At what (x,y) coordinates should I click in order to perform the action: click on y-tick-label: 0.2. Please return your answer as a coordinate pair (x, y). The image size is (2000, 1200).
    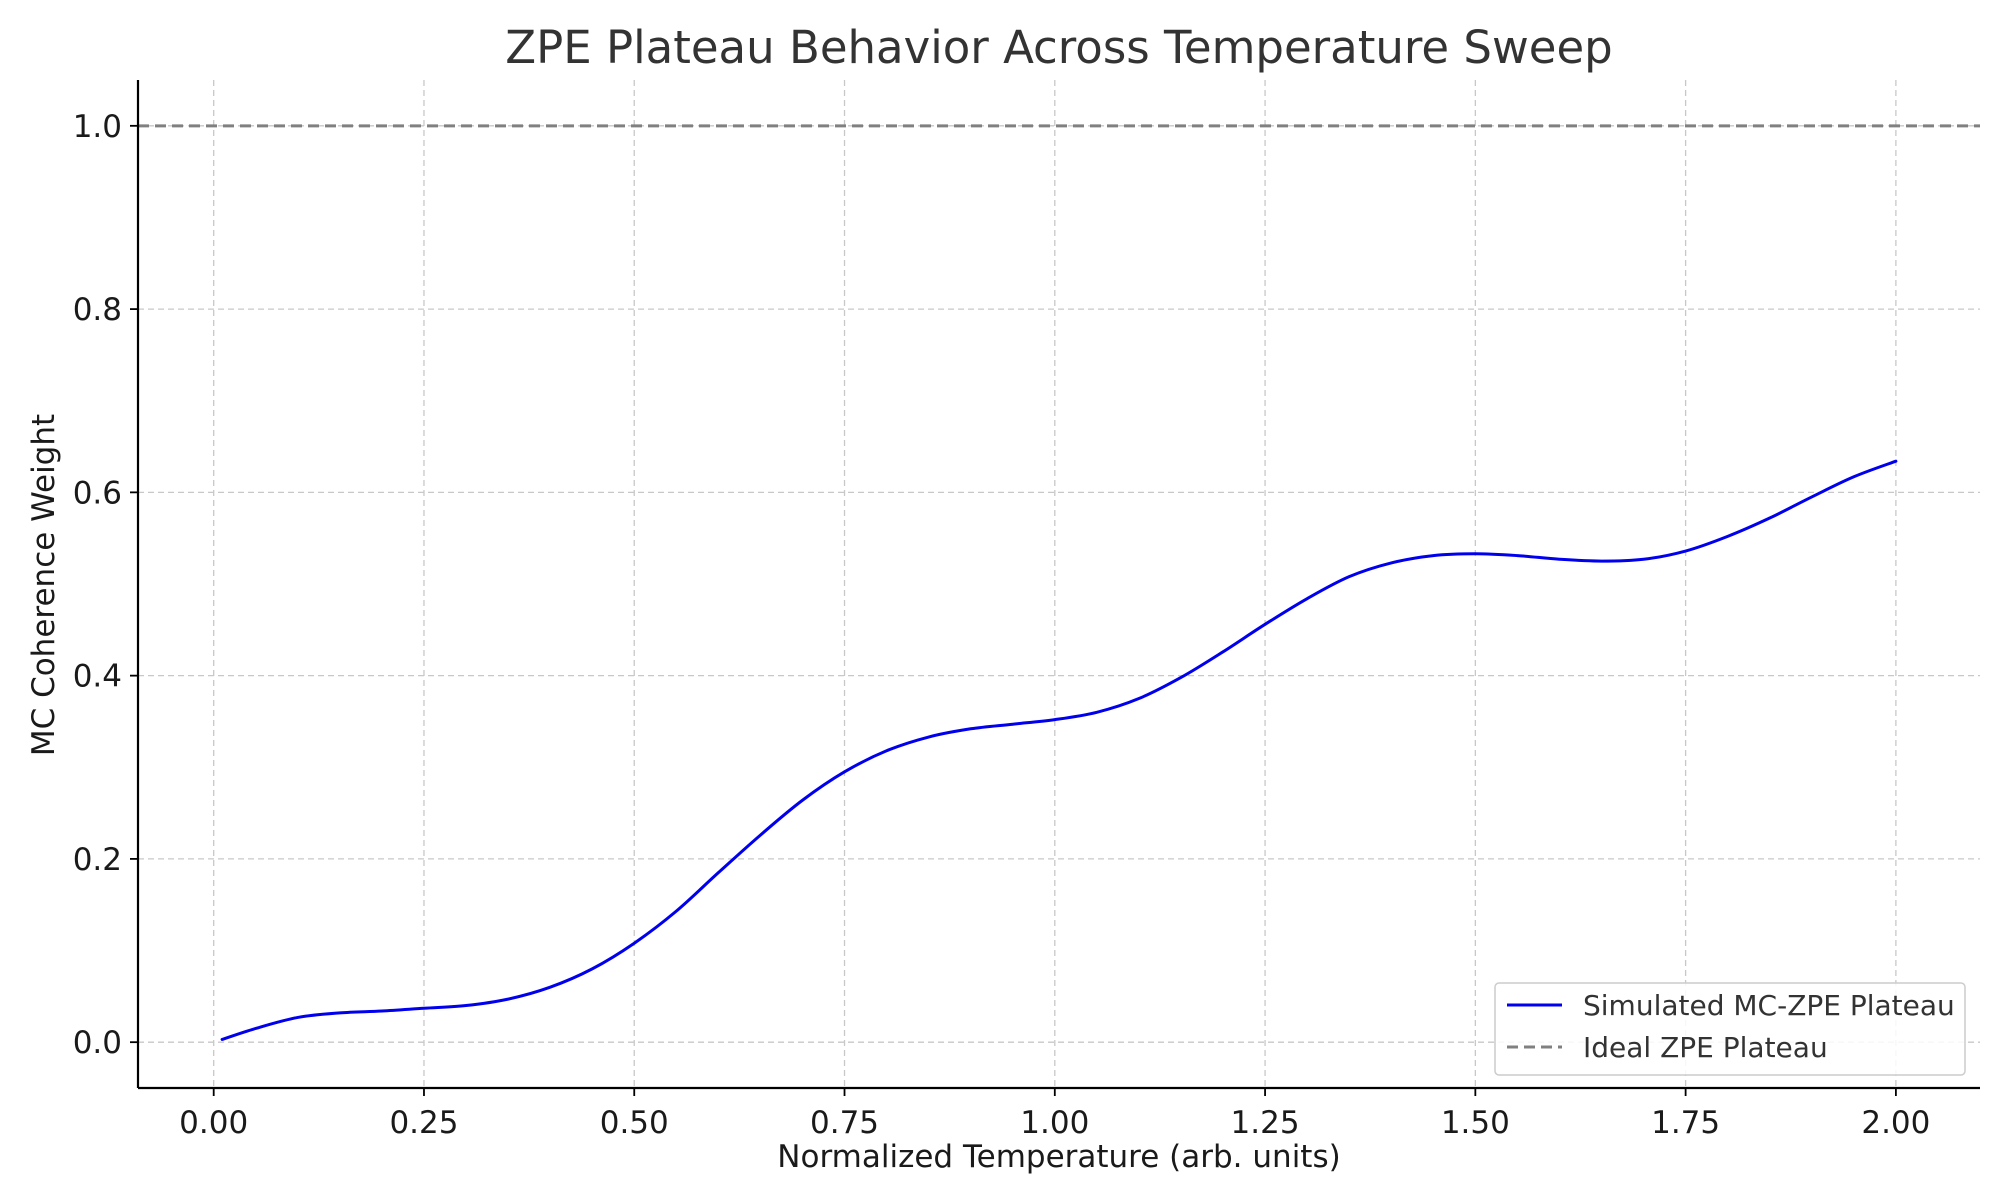
    Looking at the image, I should click on (97, 860).